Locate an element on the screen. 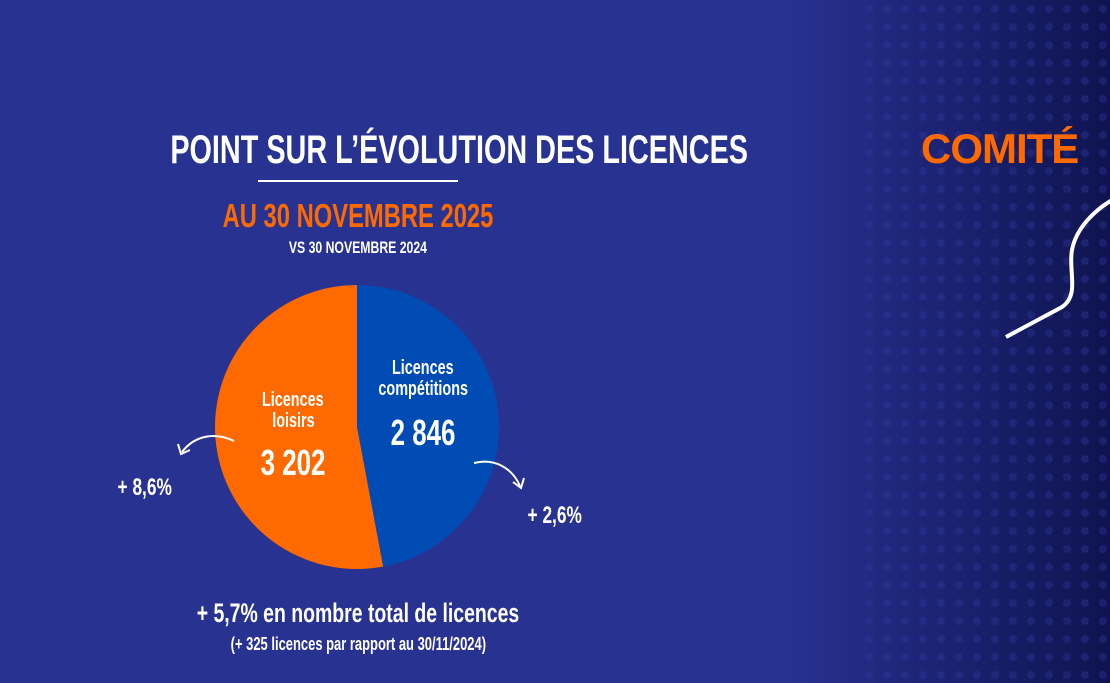 The height and width of the screenshot is (683, 1110). arrow-left-icon is located at coordinates (206, 445).